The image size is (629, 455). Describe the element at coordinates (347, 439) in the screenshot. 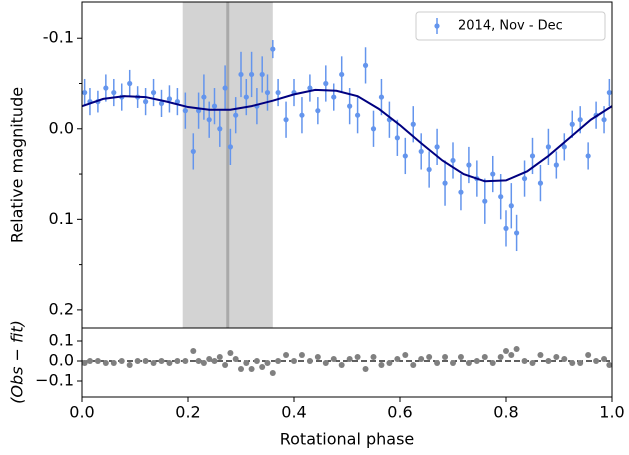

I see `x-axis-label: Rotational phase` at that location.